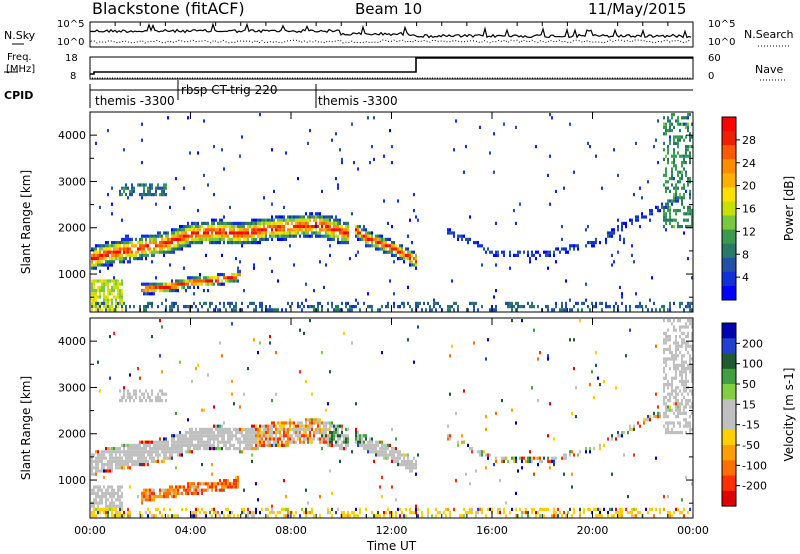 The width and height of the screenshot is (800, 554). I want to click on x-tick-label: 16:00, so click(492, 530).